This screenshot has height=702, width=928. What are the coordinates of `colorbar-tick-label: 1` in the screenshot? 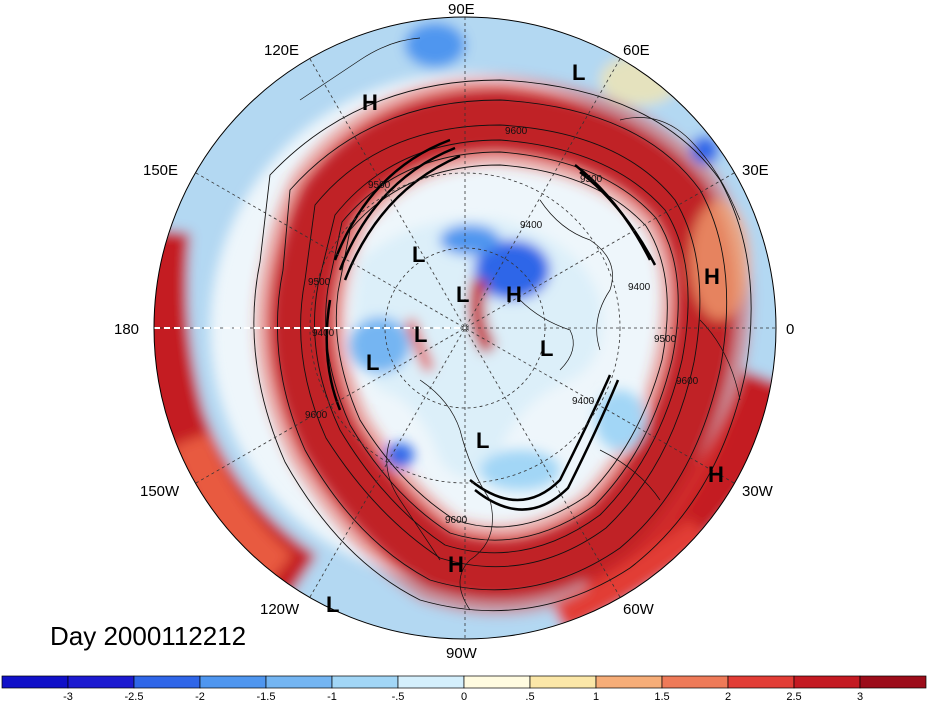 It's located at (596, 696).